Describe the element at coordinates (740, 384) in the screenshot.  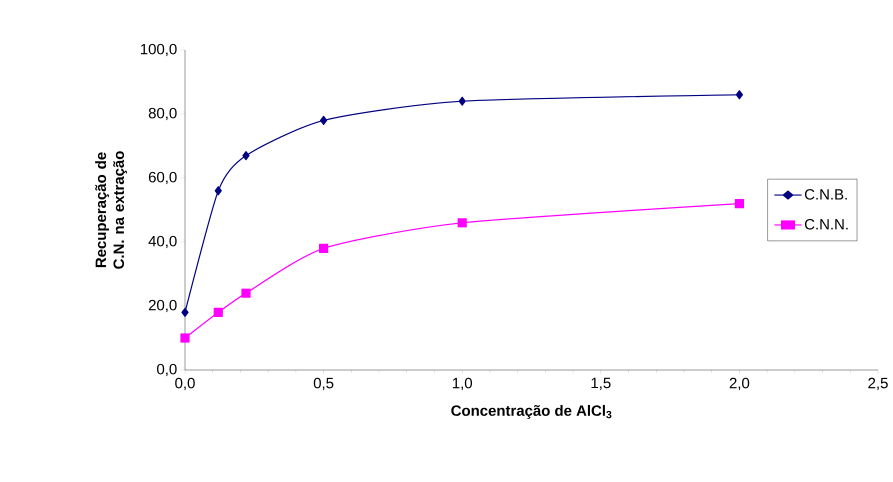
I see `x-tick-label: 2,0` at that location.